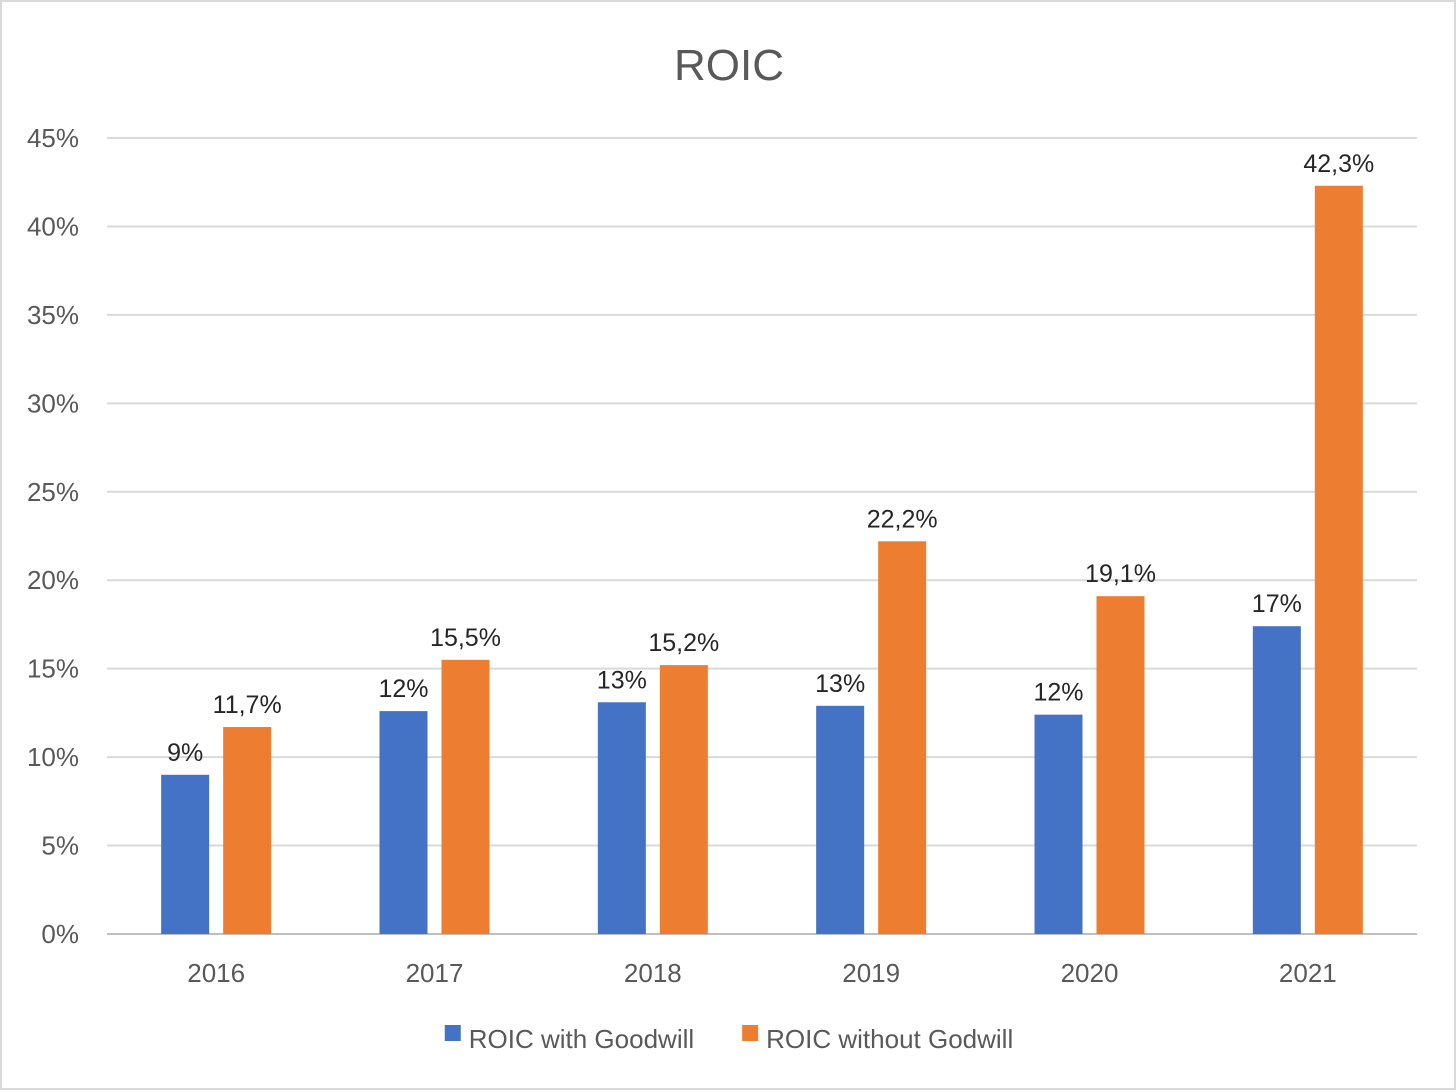 The width and height of the screenshot is (1456, 1092). Describe the element at coordinates (1120, 574) in the screenshot. I see `data-label: 19,1%` at that location.